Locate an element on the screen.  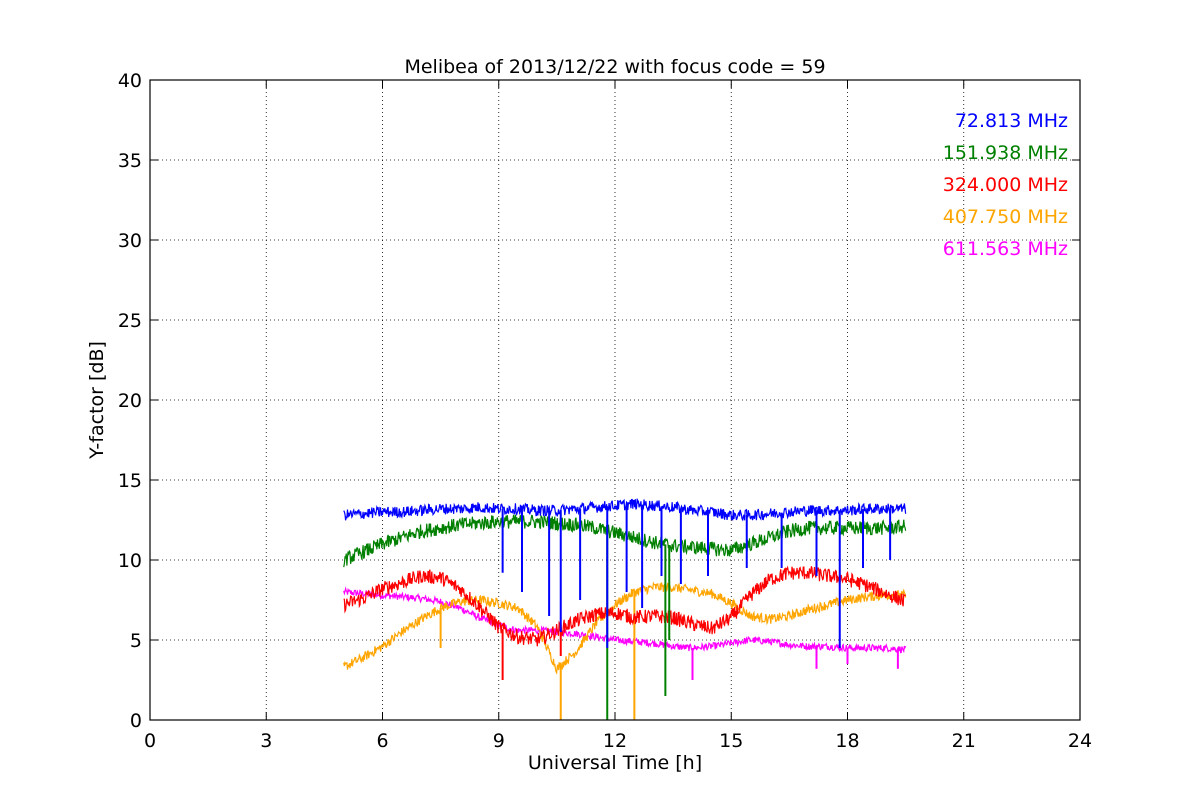
y-axis-label: Y-factor [dB] is located at coordinates (97, 400).